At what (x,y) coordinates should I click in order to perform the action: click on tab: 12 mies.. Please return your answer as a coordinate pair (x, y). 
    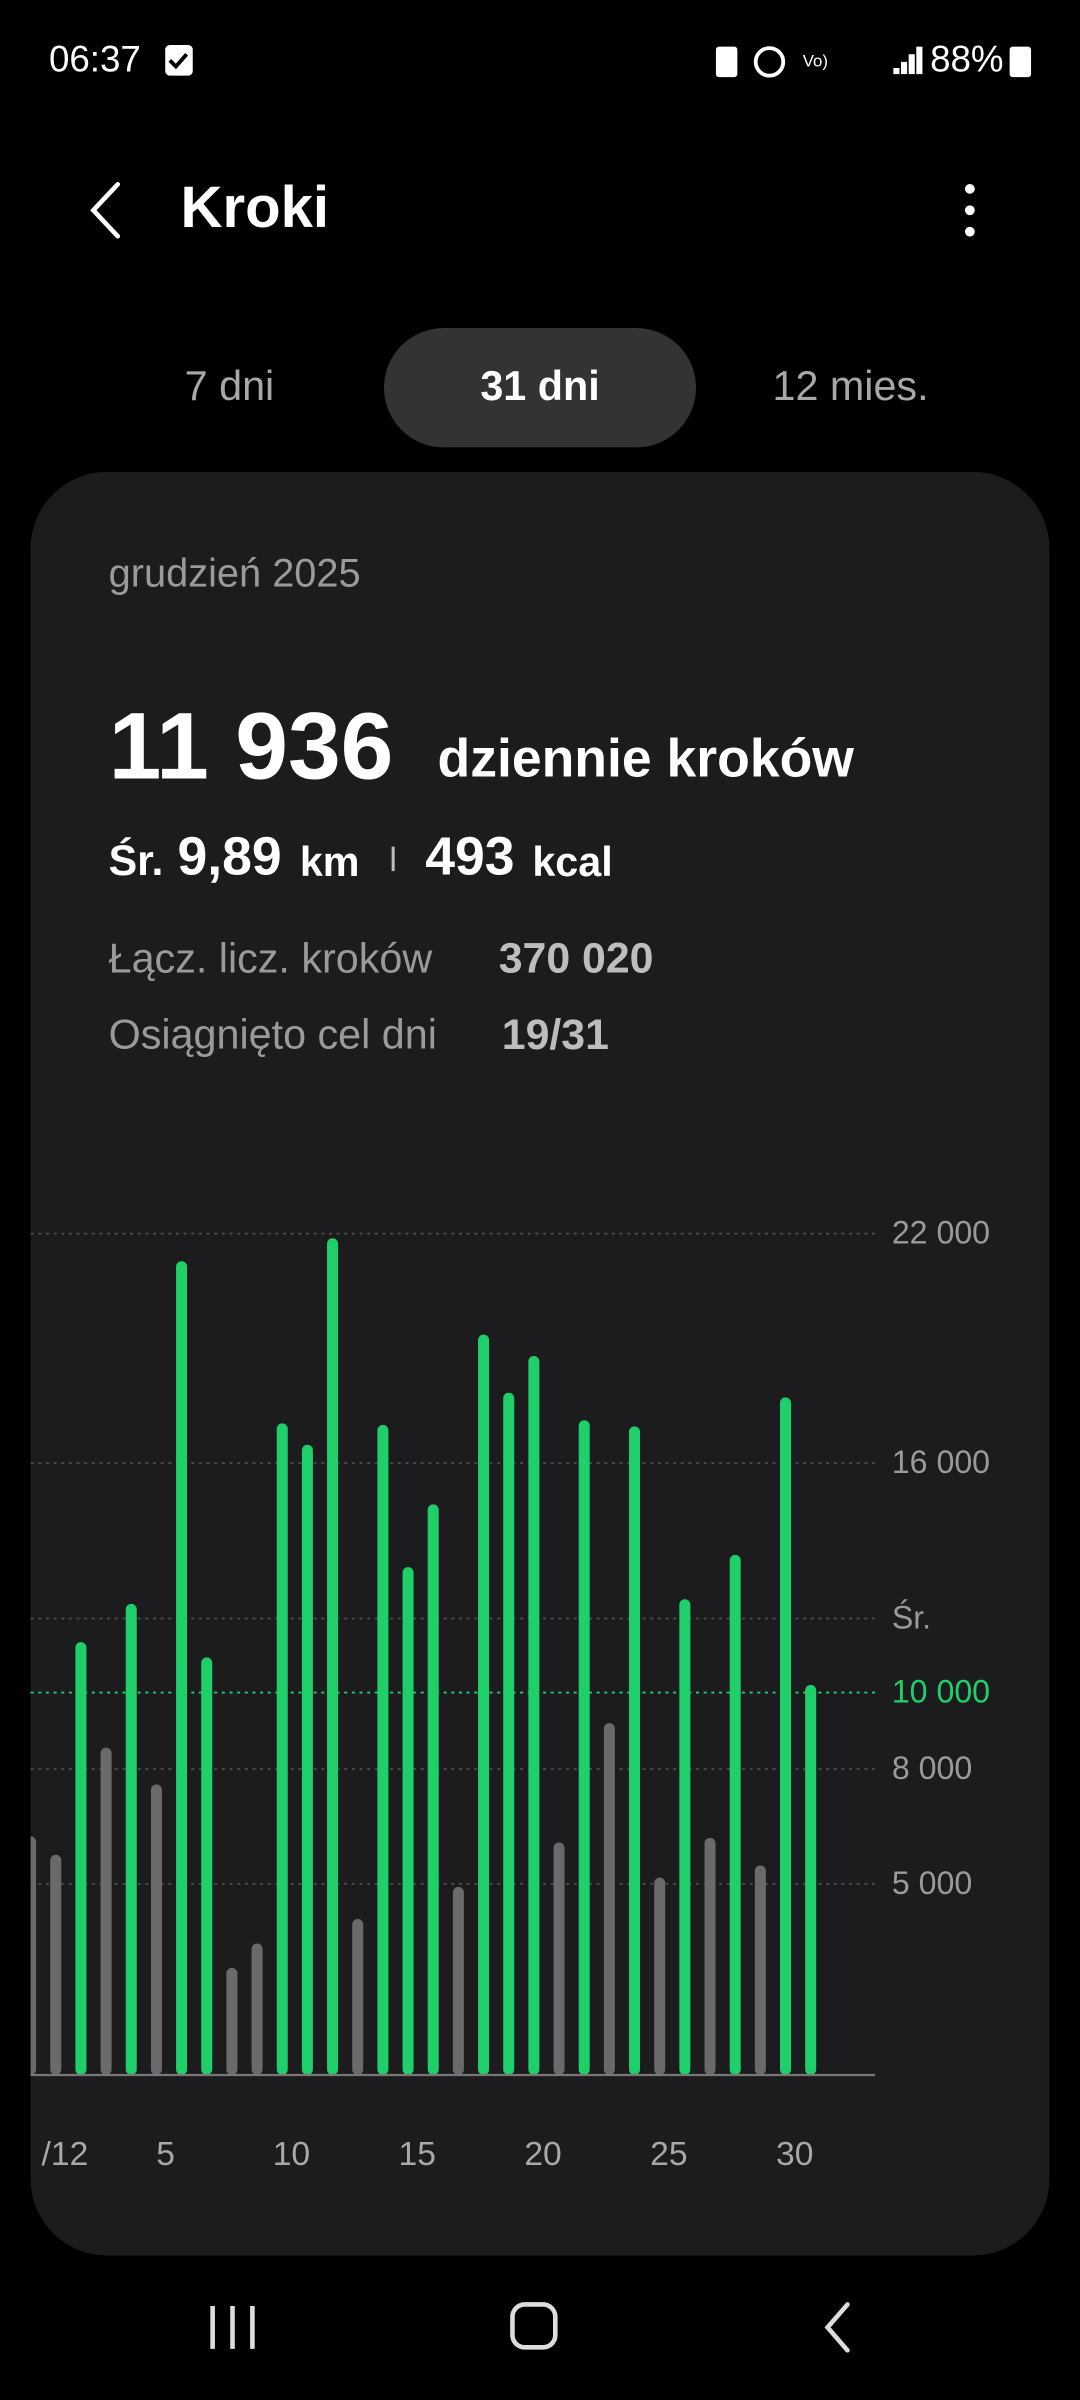
    Looking at the image, I should click on (850, 386).